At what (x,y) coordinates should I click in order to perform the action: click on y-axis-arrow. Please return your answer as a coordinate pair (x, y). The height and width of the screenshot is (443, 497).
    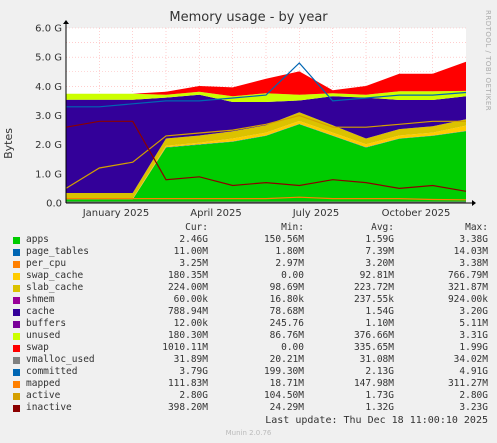
    Looking at the image, I should click on (66, 22).